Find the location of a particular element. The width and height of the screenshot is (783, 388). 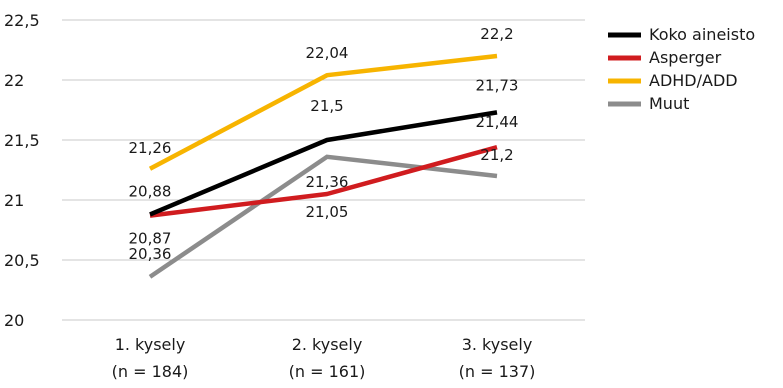

y-tick-label: 20 is located at coordinates (14, 320).